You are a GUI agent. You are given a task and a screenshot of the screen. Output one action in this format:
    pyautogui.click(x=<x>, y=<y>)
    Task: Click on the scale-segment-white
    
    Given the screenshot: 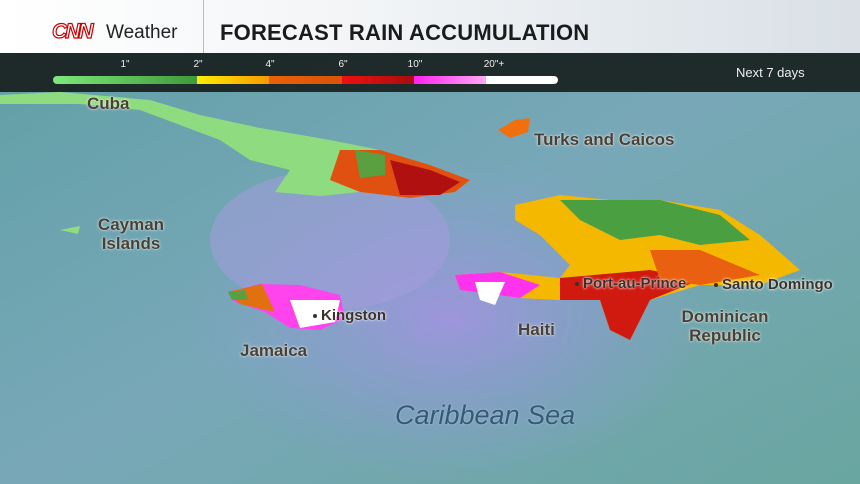 What is the action you would take?
    pyautogui.click(x=522, y=80)
    